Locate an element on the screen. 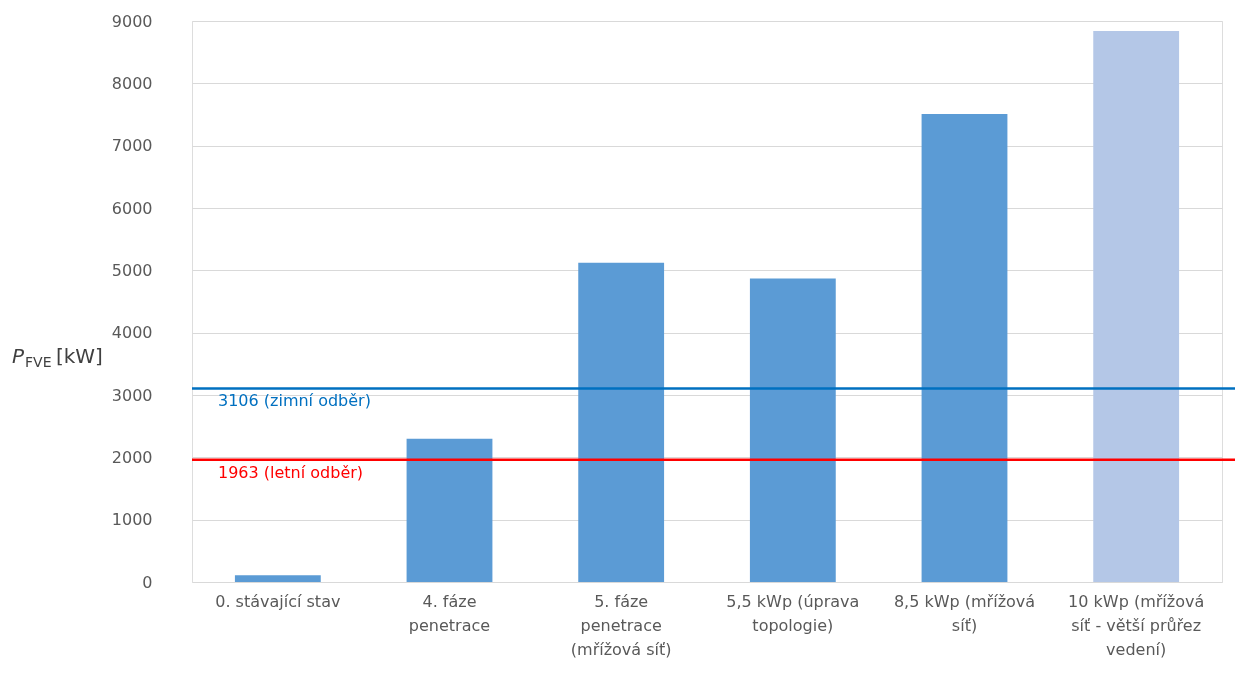  y-tick-label: 9000 is located at coordinates (132, 21).